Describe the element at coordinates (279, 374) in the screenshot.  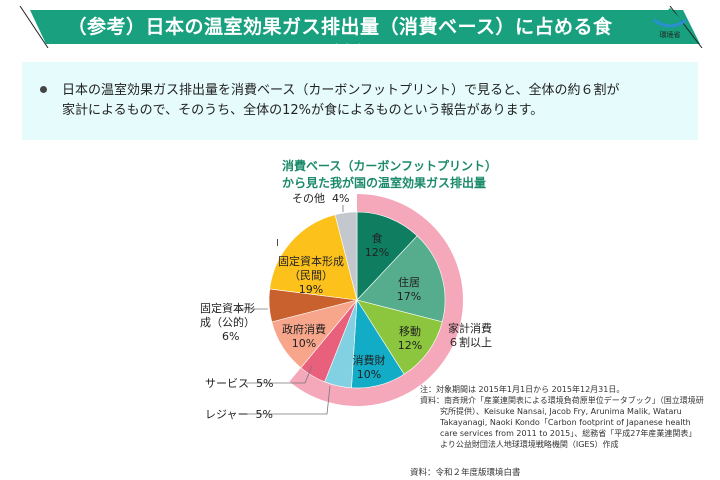
I see `leader-line-service` at that location.